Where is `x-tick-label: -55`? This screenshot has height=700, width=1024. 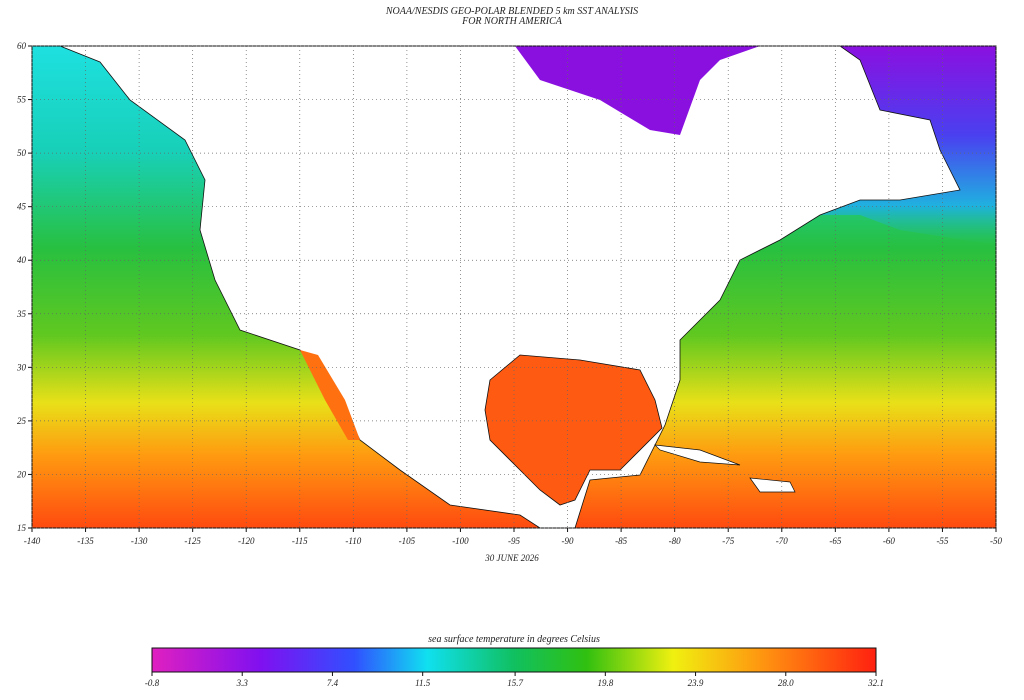 x-tick-label: -55 is located at coordinates (942, 541).